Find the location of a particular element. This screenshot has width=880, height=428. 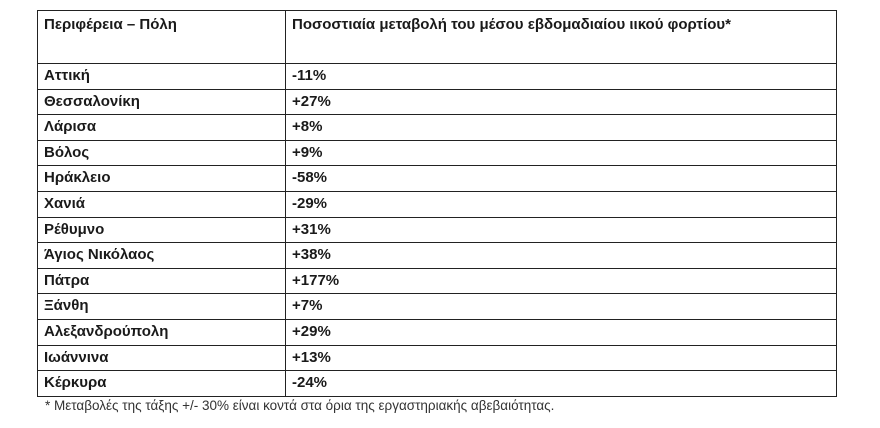

city-cell: Ρέθυμνο is located at coordinates (161, 230).